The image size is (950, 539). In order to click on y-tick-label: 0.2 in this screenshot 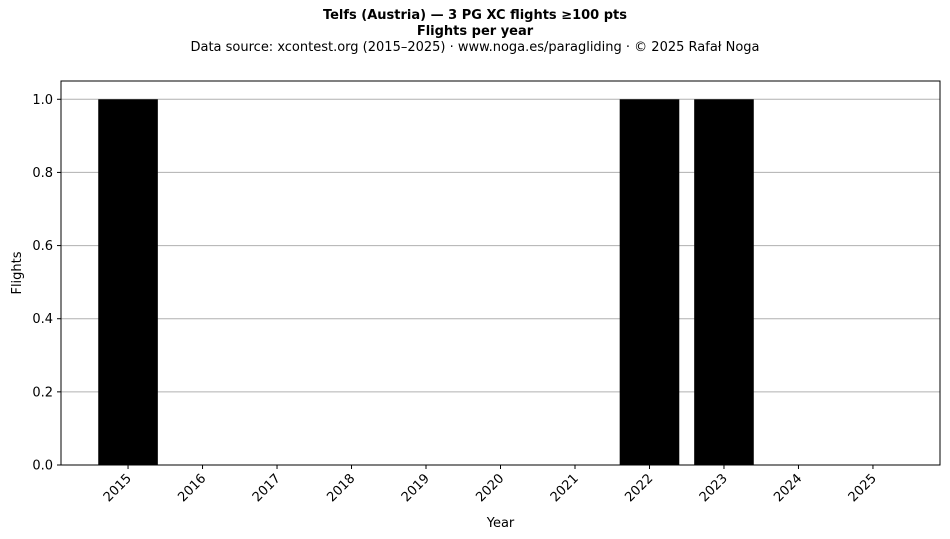, I will do `click(42, 392)`.